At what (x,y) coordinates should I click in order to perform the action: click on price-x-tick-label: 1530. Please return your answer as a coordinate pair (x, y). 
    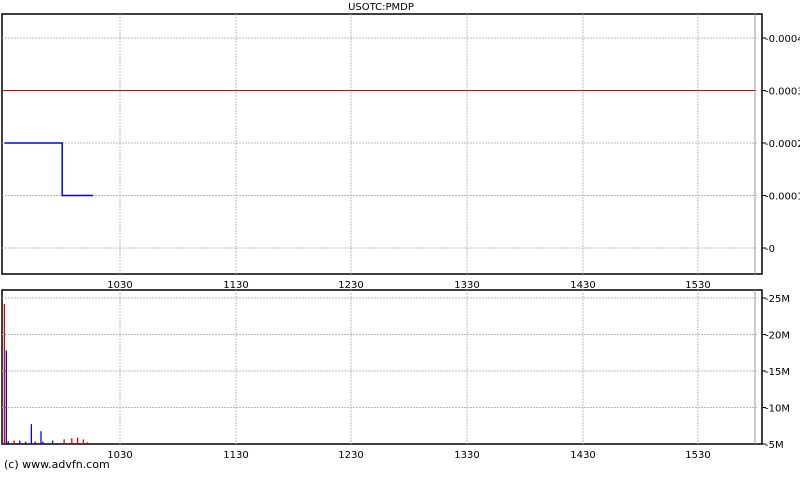
    Looking at the image, I should click on (697, 285).